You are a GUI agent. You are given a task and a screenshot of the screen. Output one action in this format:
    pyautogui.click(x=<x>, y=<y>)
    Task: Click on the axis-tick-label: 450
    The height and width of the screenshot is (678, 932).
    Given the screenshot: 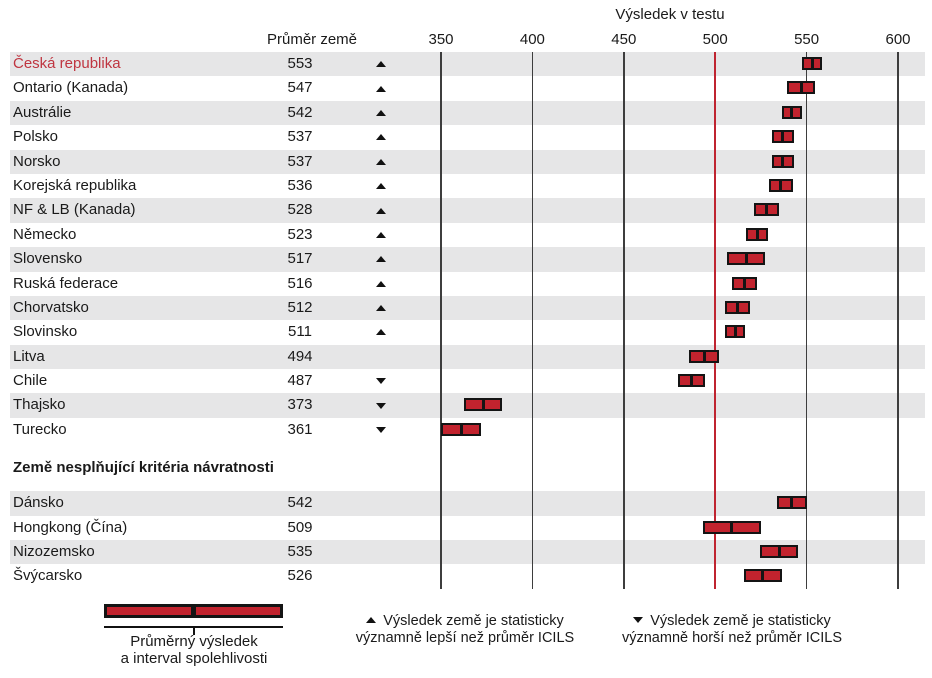 What is the action you would take?
    pyautogui.click(x=624, y=39)
    